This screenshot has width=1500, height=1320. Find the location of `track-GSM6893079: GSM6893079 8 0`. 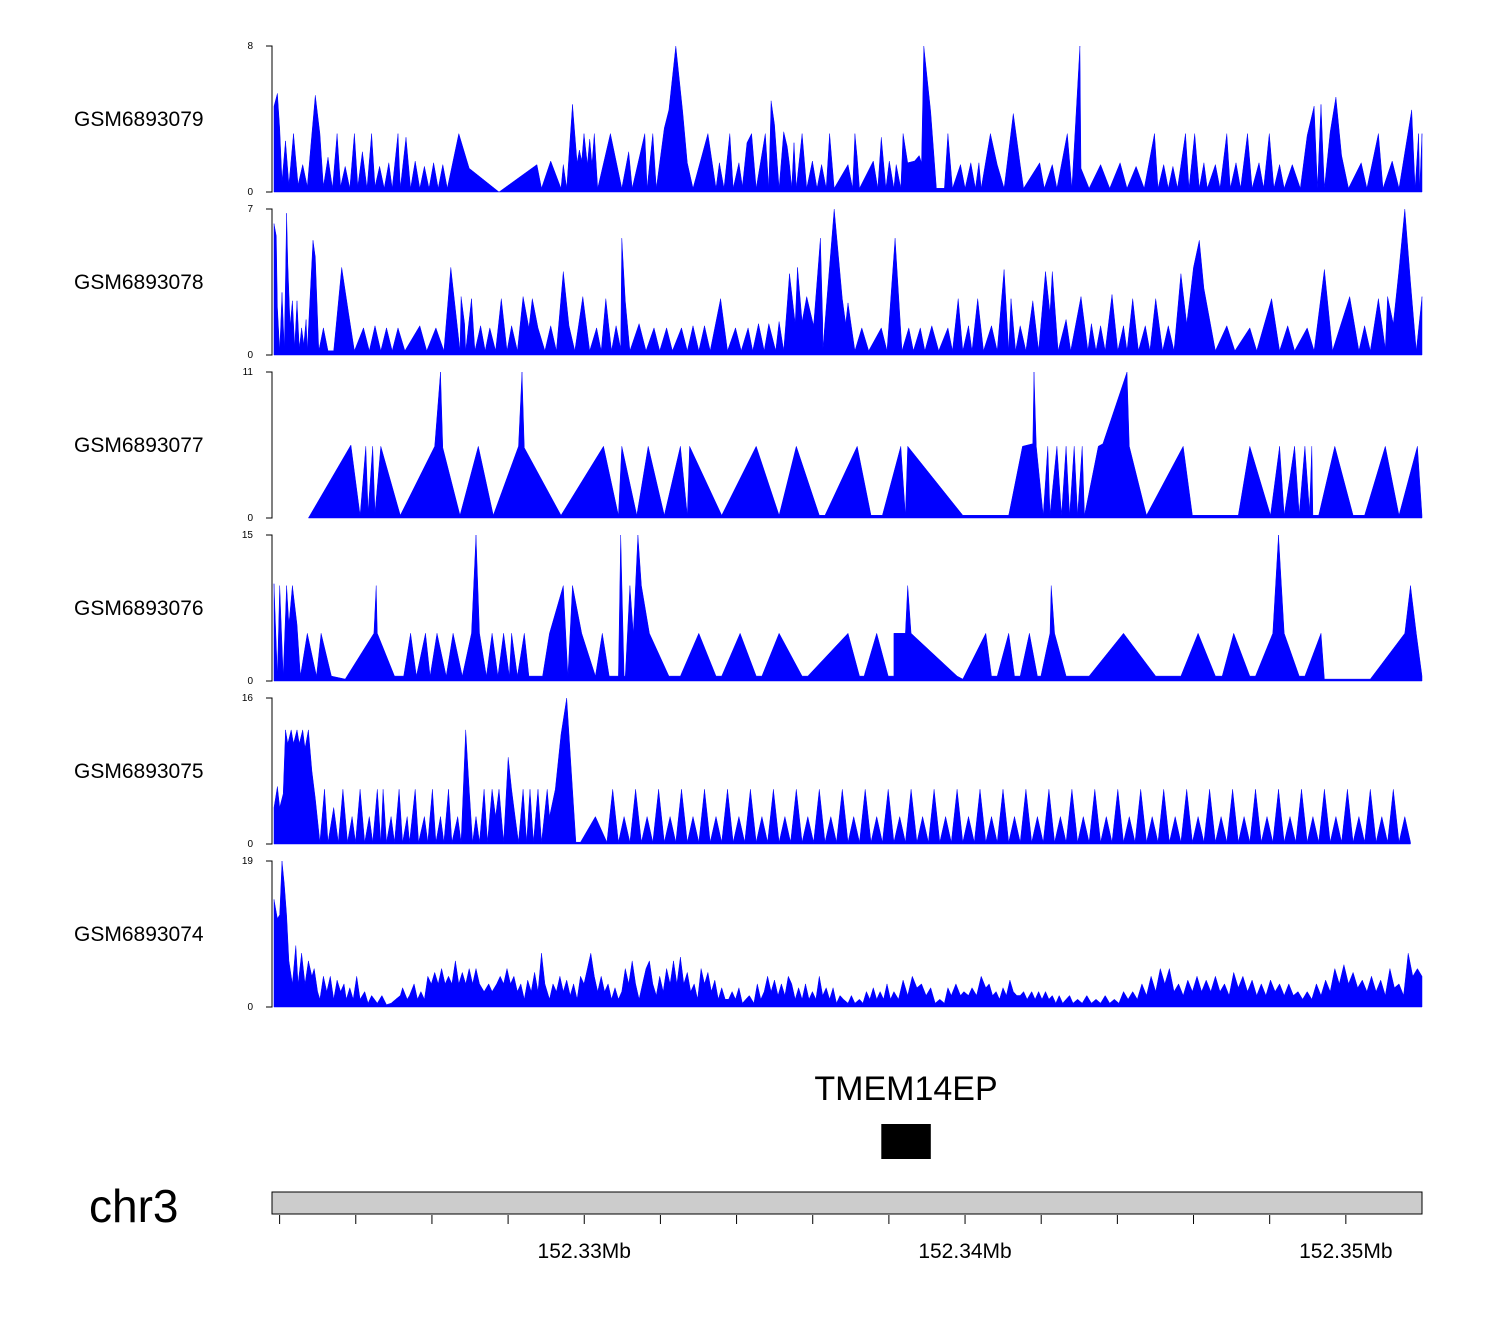

track-GSM6893079: GSM6893079 8 0 is located at coordinates (748, 119).